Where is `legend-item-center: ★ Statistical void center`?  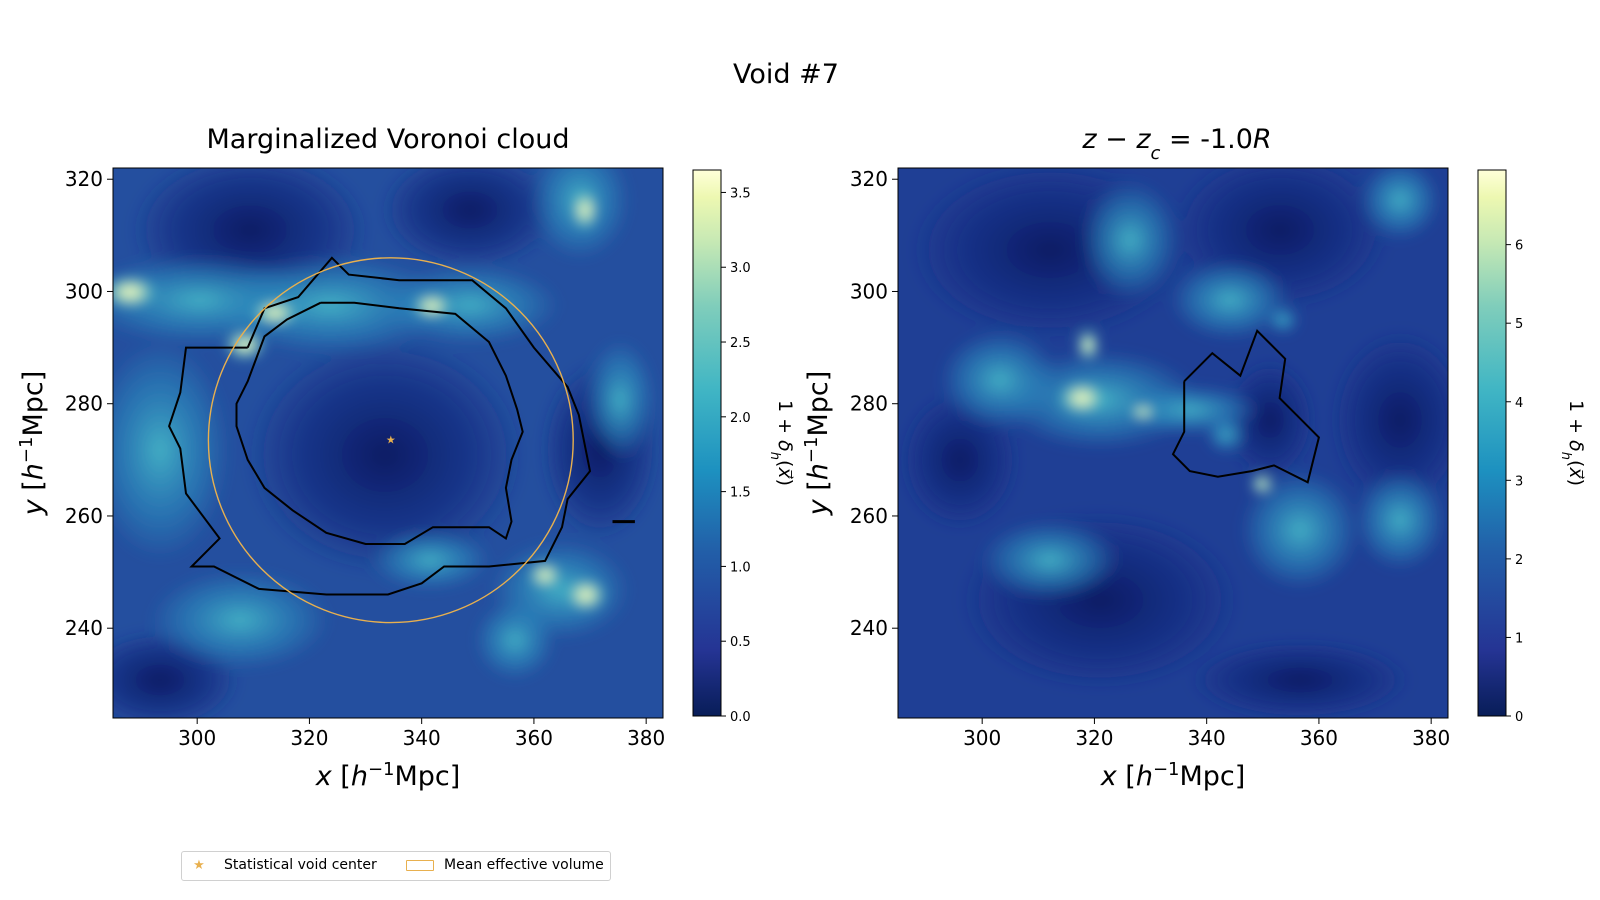 legend-item-center: ★ Statistical void center is located at coordinates (282, 865).